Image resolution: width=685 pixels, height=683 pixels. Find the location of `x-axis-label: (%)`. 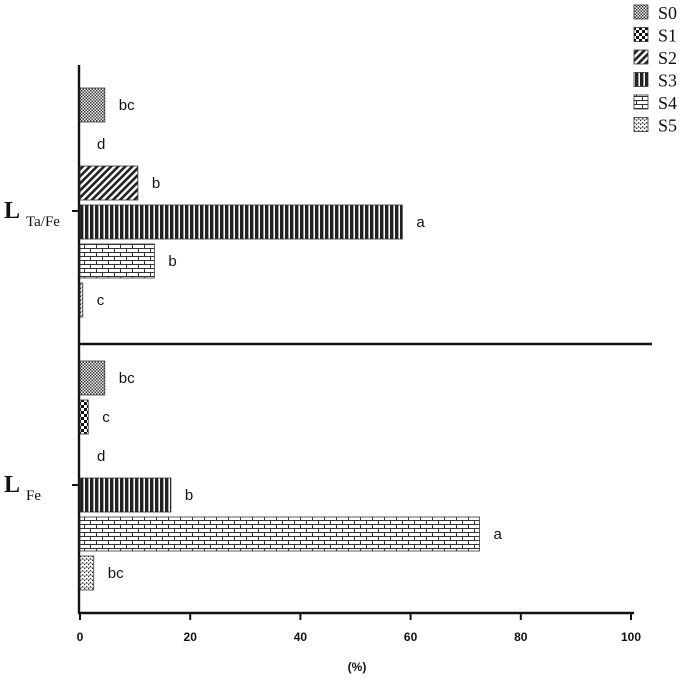

x-axis-label: (%) is located at coordinates (357, 667).